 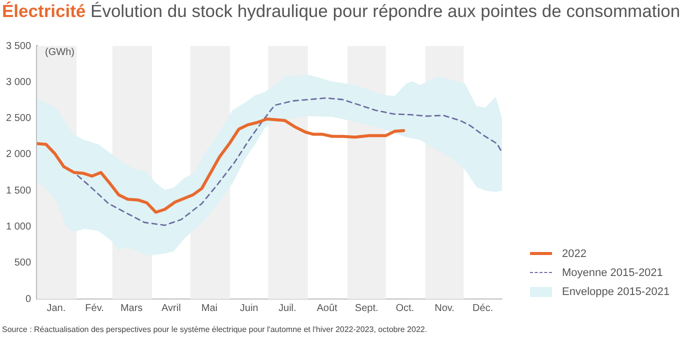 What do you see at coordinates (23, 263) in the screenshot?
I see `y-tick-label: 500` at bounding box center [23, 263].